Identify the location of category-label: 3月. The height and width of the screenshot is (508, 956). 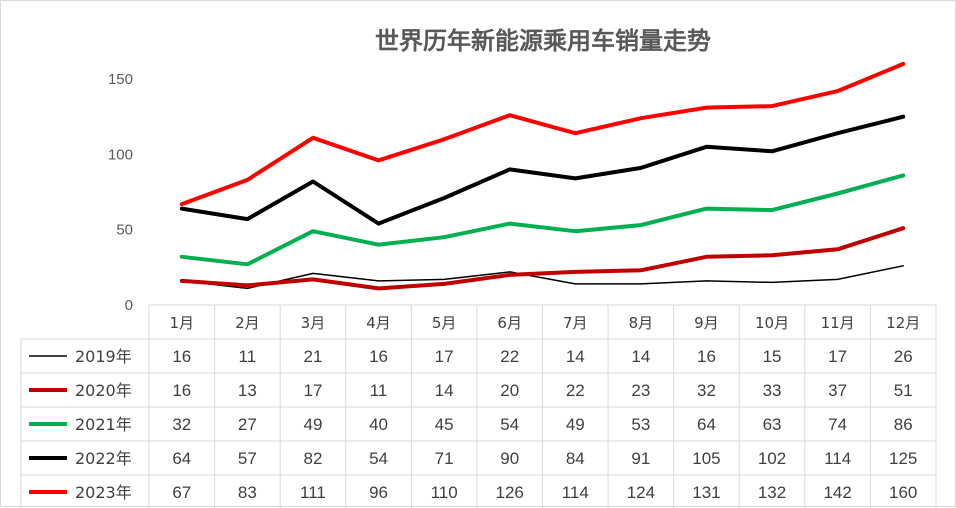
(313, 323).